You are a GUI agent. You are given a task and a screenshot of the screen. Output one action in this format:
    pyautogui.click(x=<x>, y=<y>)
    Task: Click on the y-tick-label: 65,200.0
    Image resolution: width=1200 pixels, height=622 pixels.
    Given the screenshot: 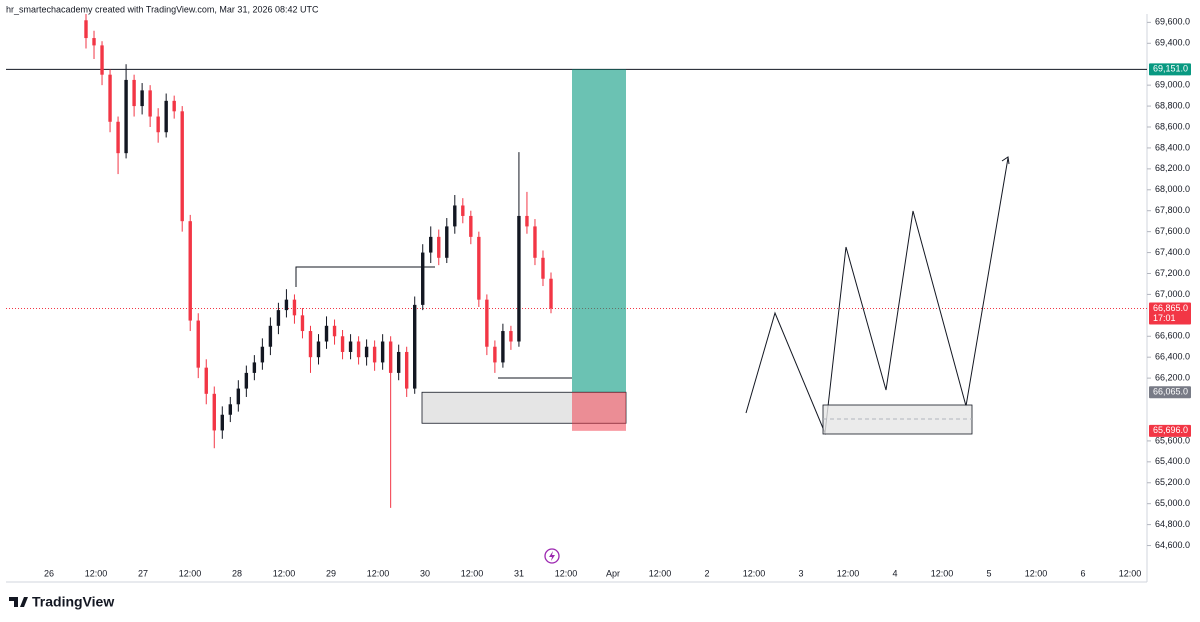 What is the action you would take?
    pyautogui.click(x=1172, y=482)
    